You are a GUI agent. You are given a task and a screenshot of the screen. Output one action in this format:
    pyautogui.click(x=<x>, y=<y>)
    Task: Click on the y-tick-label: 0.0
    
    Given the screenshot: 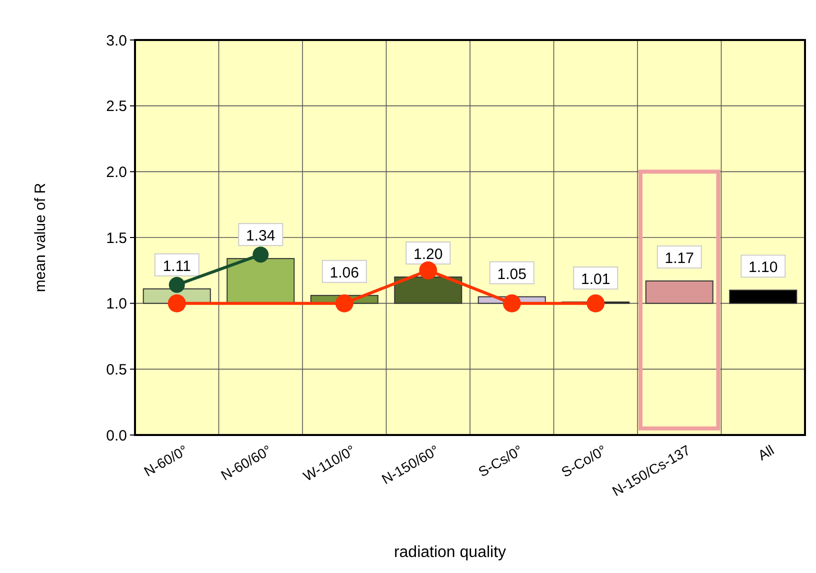 What is the action you would take?
    pyautogui.click(x=116, y=435)
    